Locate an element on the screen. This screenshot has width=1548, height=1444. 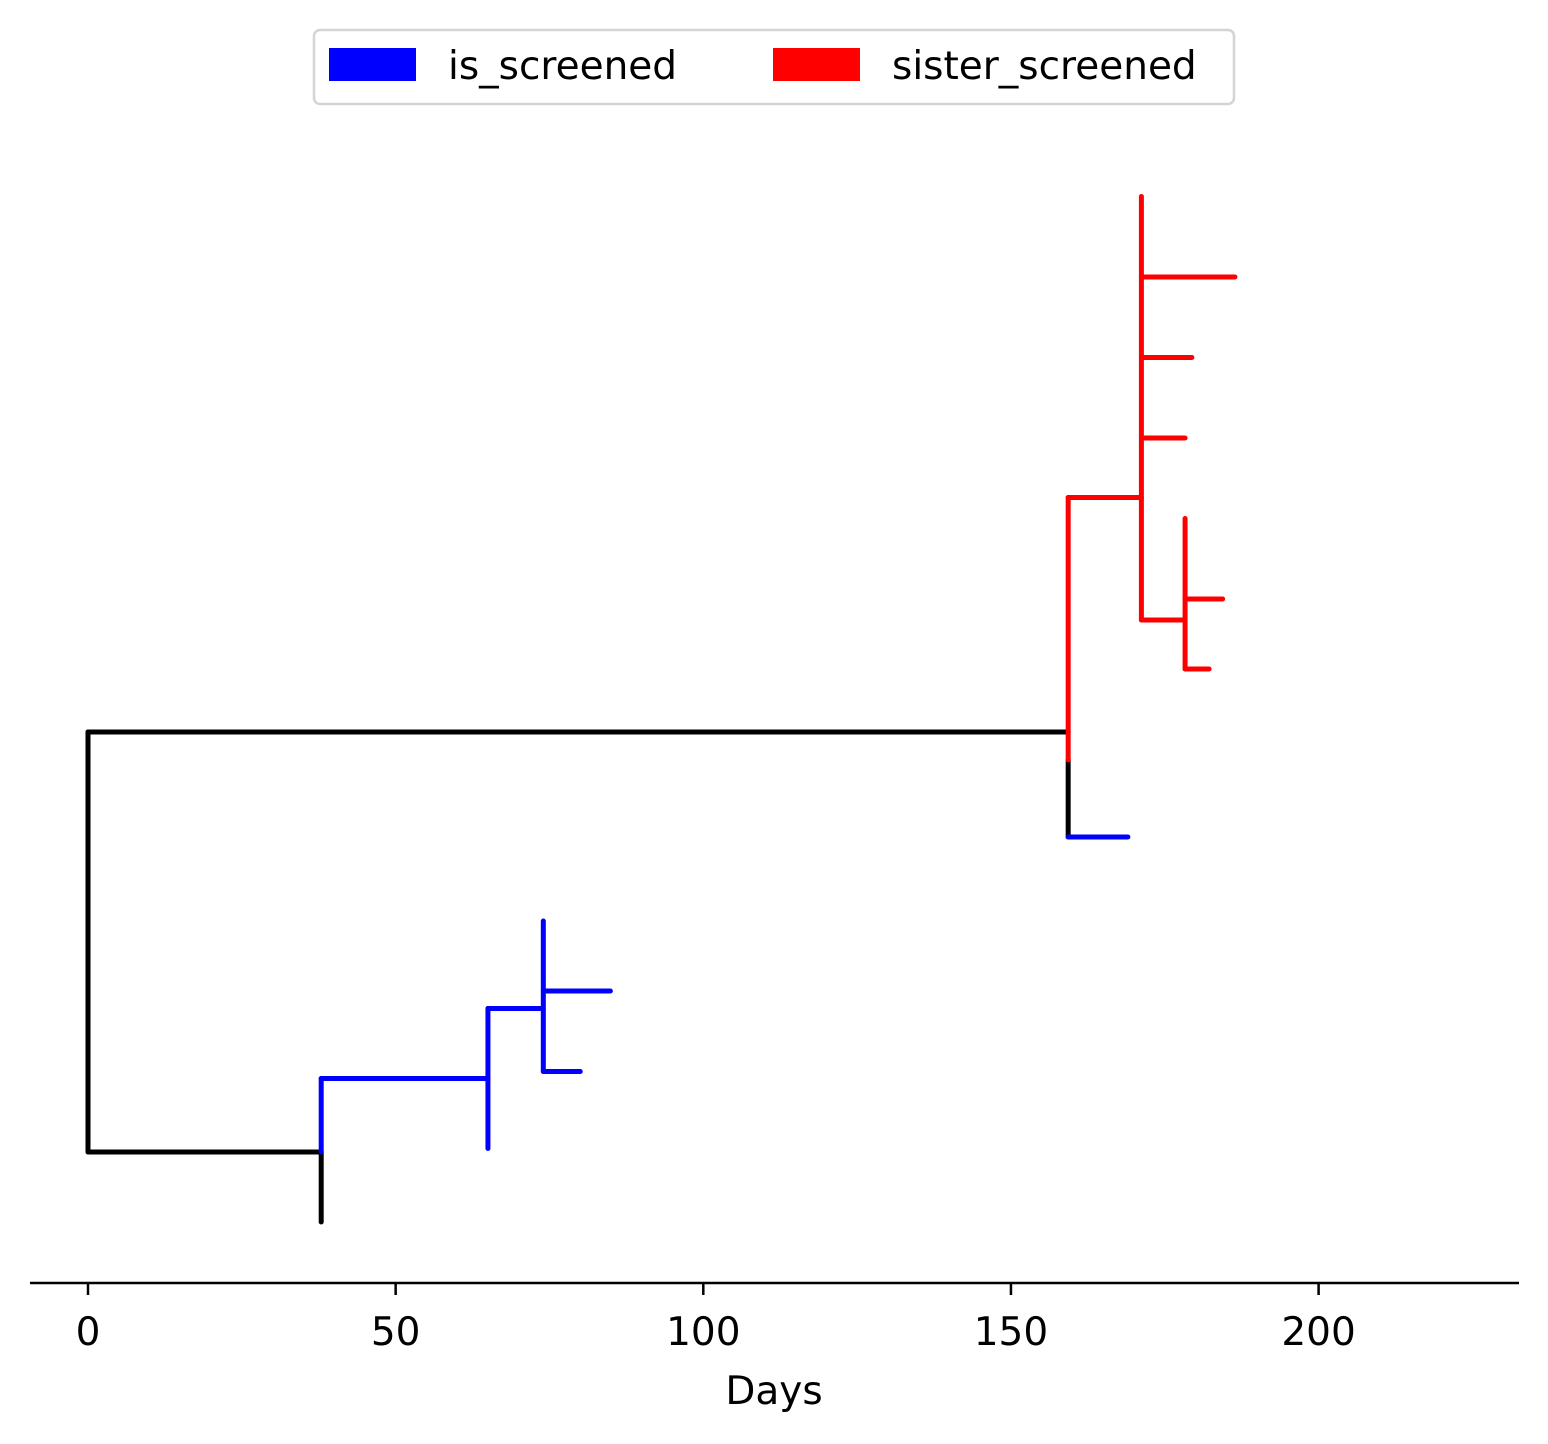
legend-swatch-sister-screened is located at coordinates (816, 64).